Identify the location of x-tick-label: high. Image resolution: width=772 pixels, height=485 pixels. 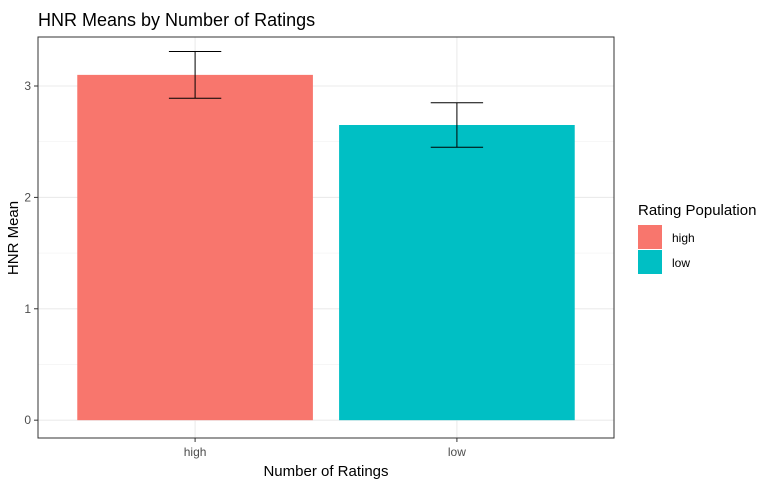
(195, 452).